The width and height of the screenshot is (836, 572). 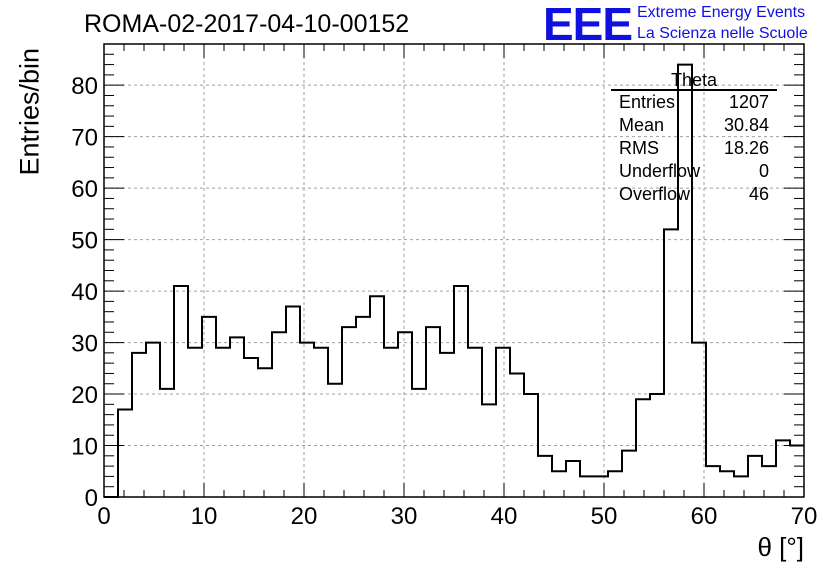 I want to click on y-tick-label: 10, so click(x=84, y=447).